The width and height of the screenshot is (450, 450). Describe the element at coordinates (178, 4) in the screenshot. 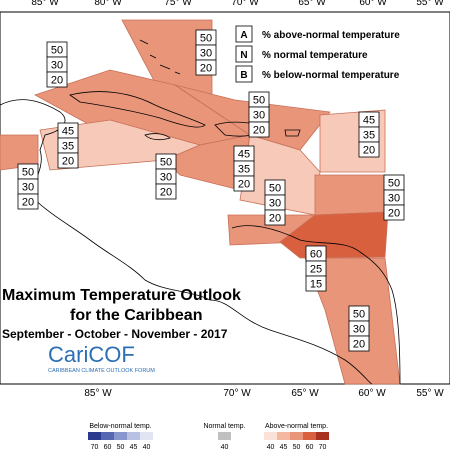

I see `longitude-label: 75° W` at that location.